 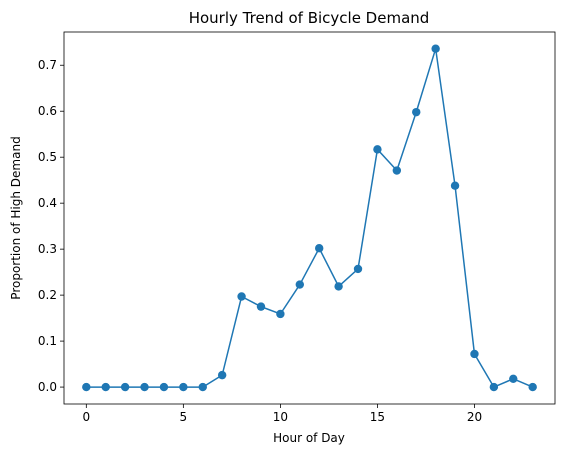 I want to click on x-tick-label: 20, so click(x=474, y=417).